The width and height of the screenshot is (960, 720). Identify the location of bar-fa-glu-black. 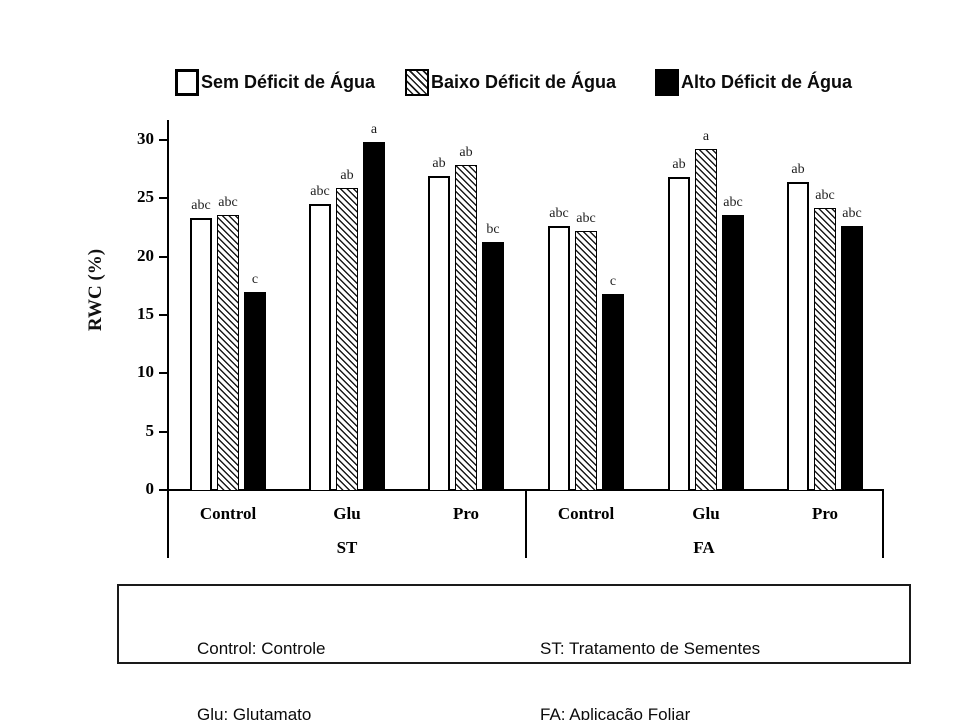
(733, 352).